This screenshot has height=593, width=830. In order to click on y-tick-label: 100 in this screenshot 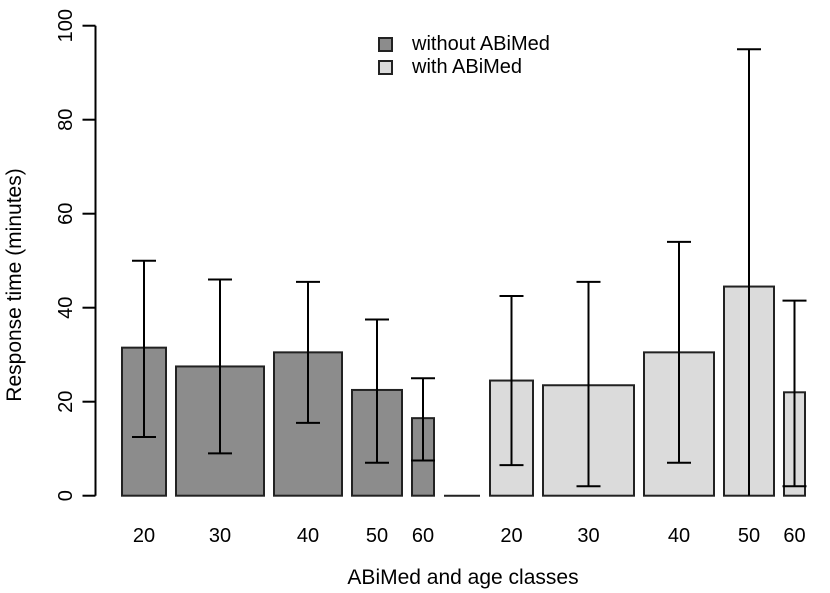, I will do `click(66, 25)`.